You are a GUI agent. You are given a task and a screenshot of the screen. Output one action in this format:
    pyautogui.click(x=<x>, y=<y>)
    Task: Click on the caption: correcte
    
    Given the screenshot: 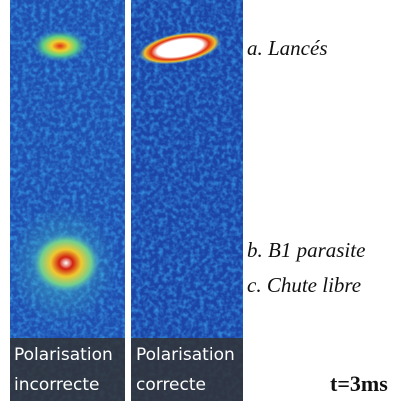 What is the action you would take?
    pyautogui.click(x=171, y=385)
    